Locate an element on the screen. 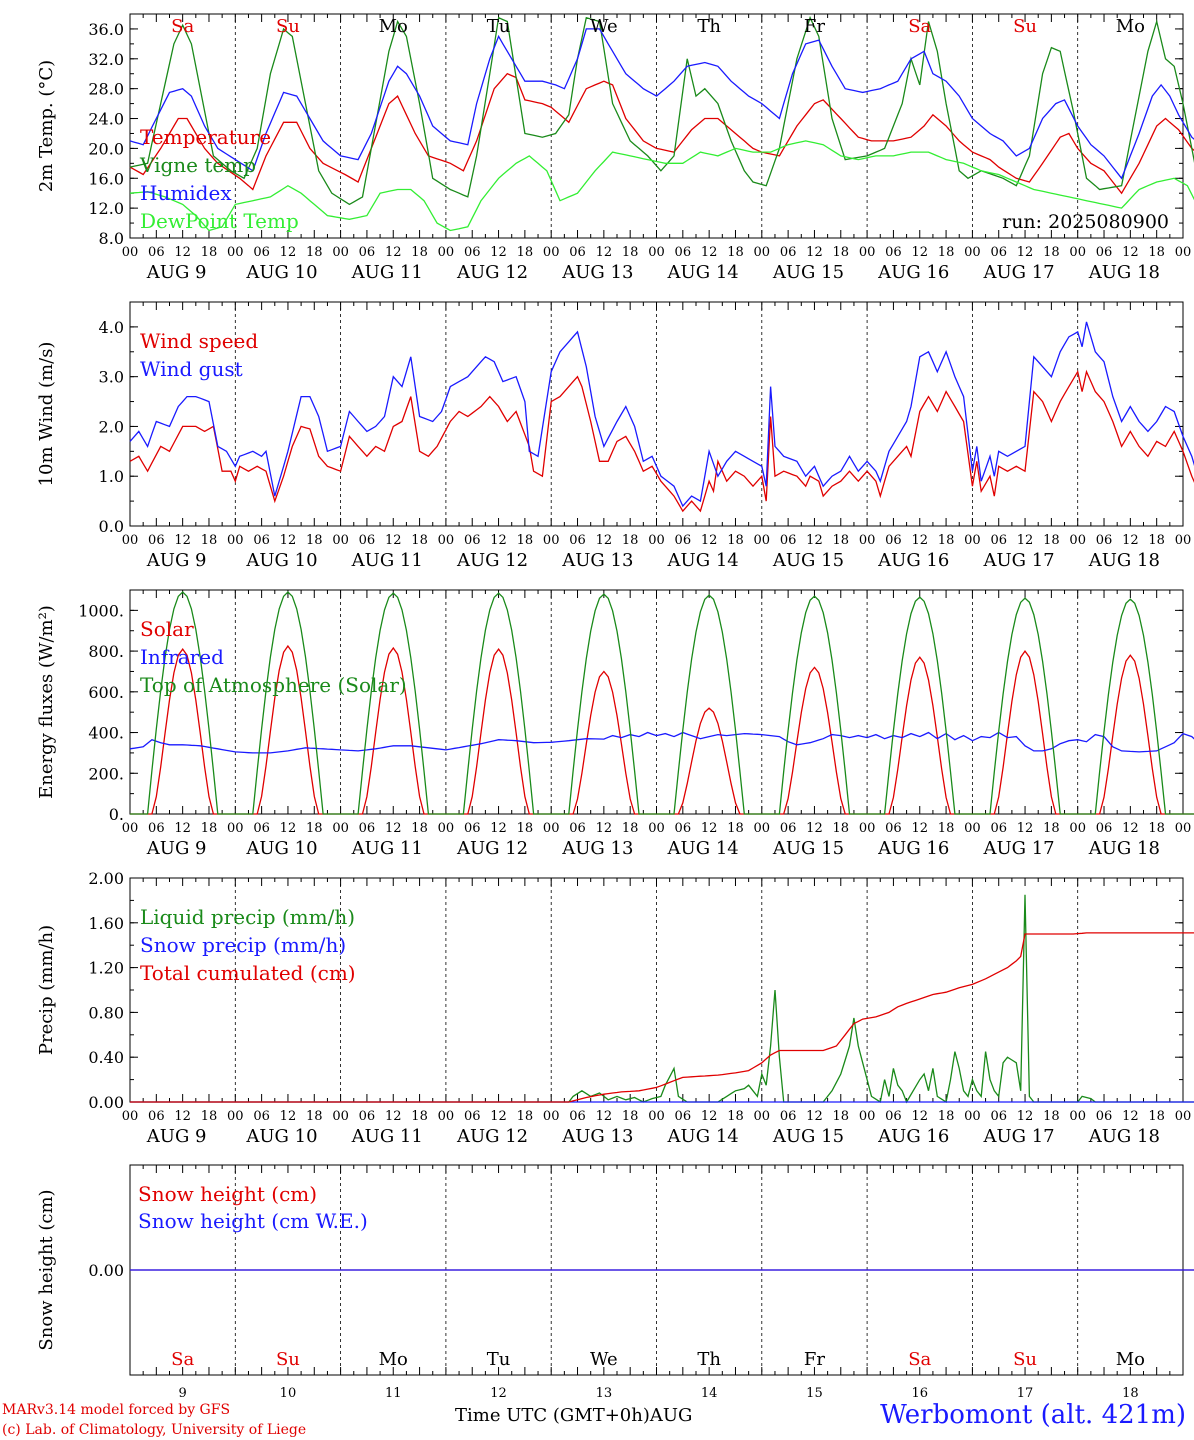  weekday-label: Su is located at coordinates (1025, 26).